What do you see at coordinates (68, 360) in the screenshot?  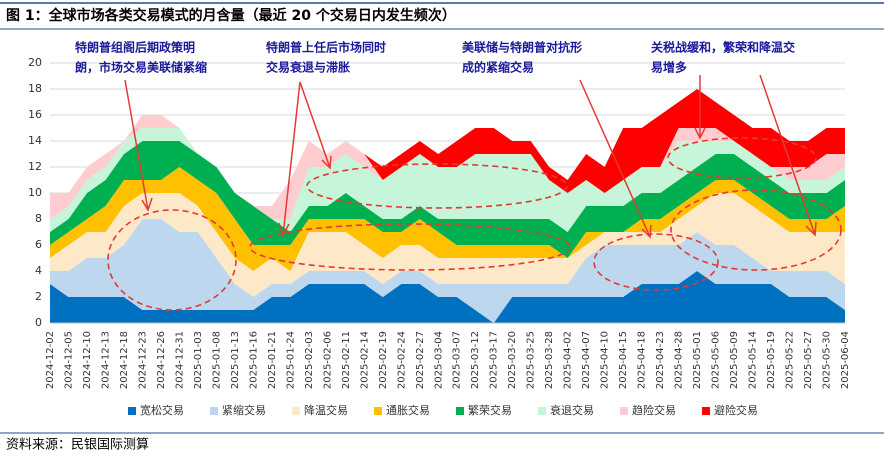 I see `x-tick-label: 2024-12-05` at bounding box center [68, 360].